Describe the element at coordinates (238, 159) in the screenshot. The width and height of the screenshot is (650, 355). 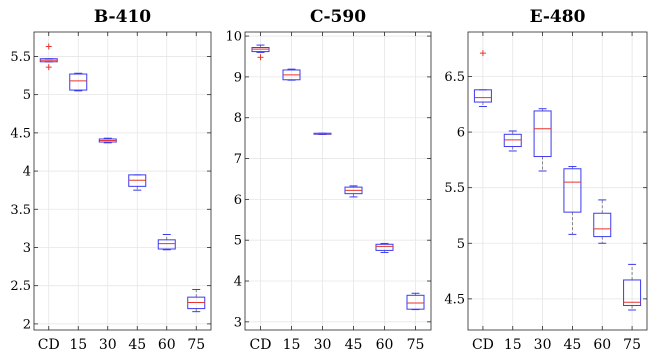
I see `y-tick-label: 7` at that location.